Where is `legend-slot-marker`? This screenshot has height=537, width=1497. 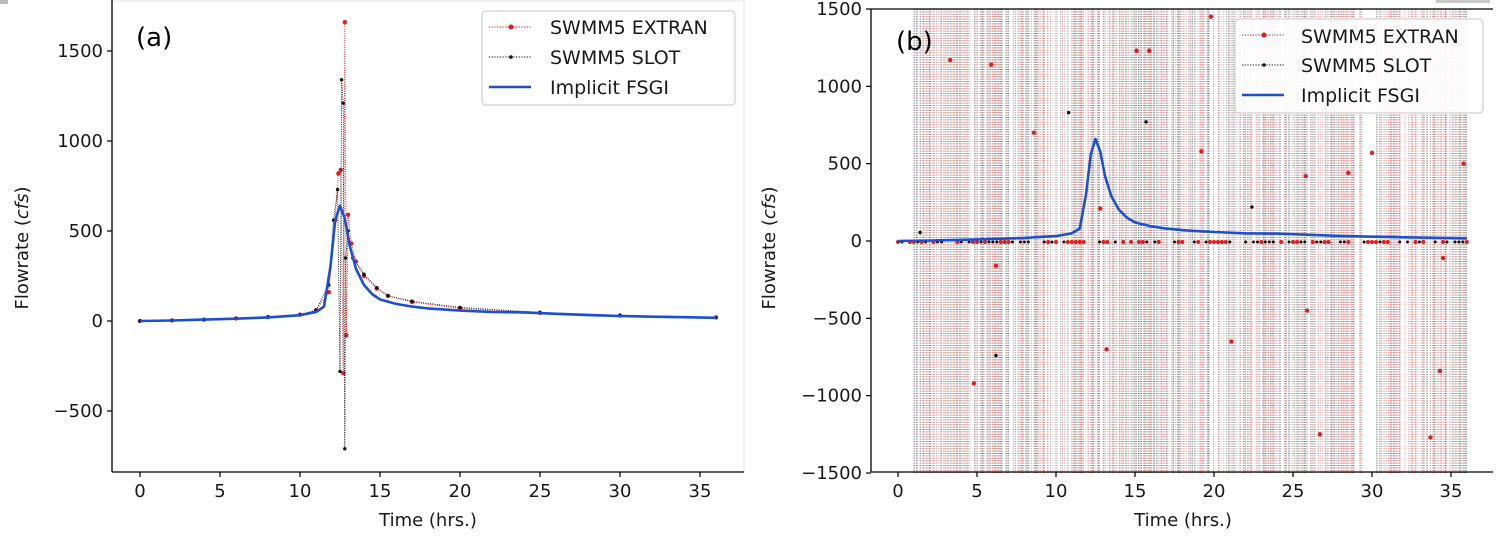
legend-slot-marker is located at coordinates (1264, 65).